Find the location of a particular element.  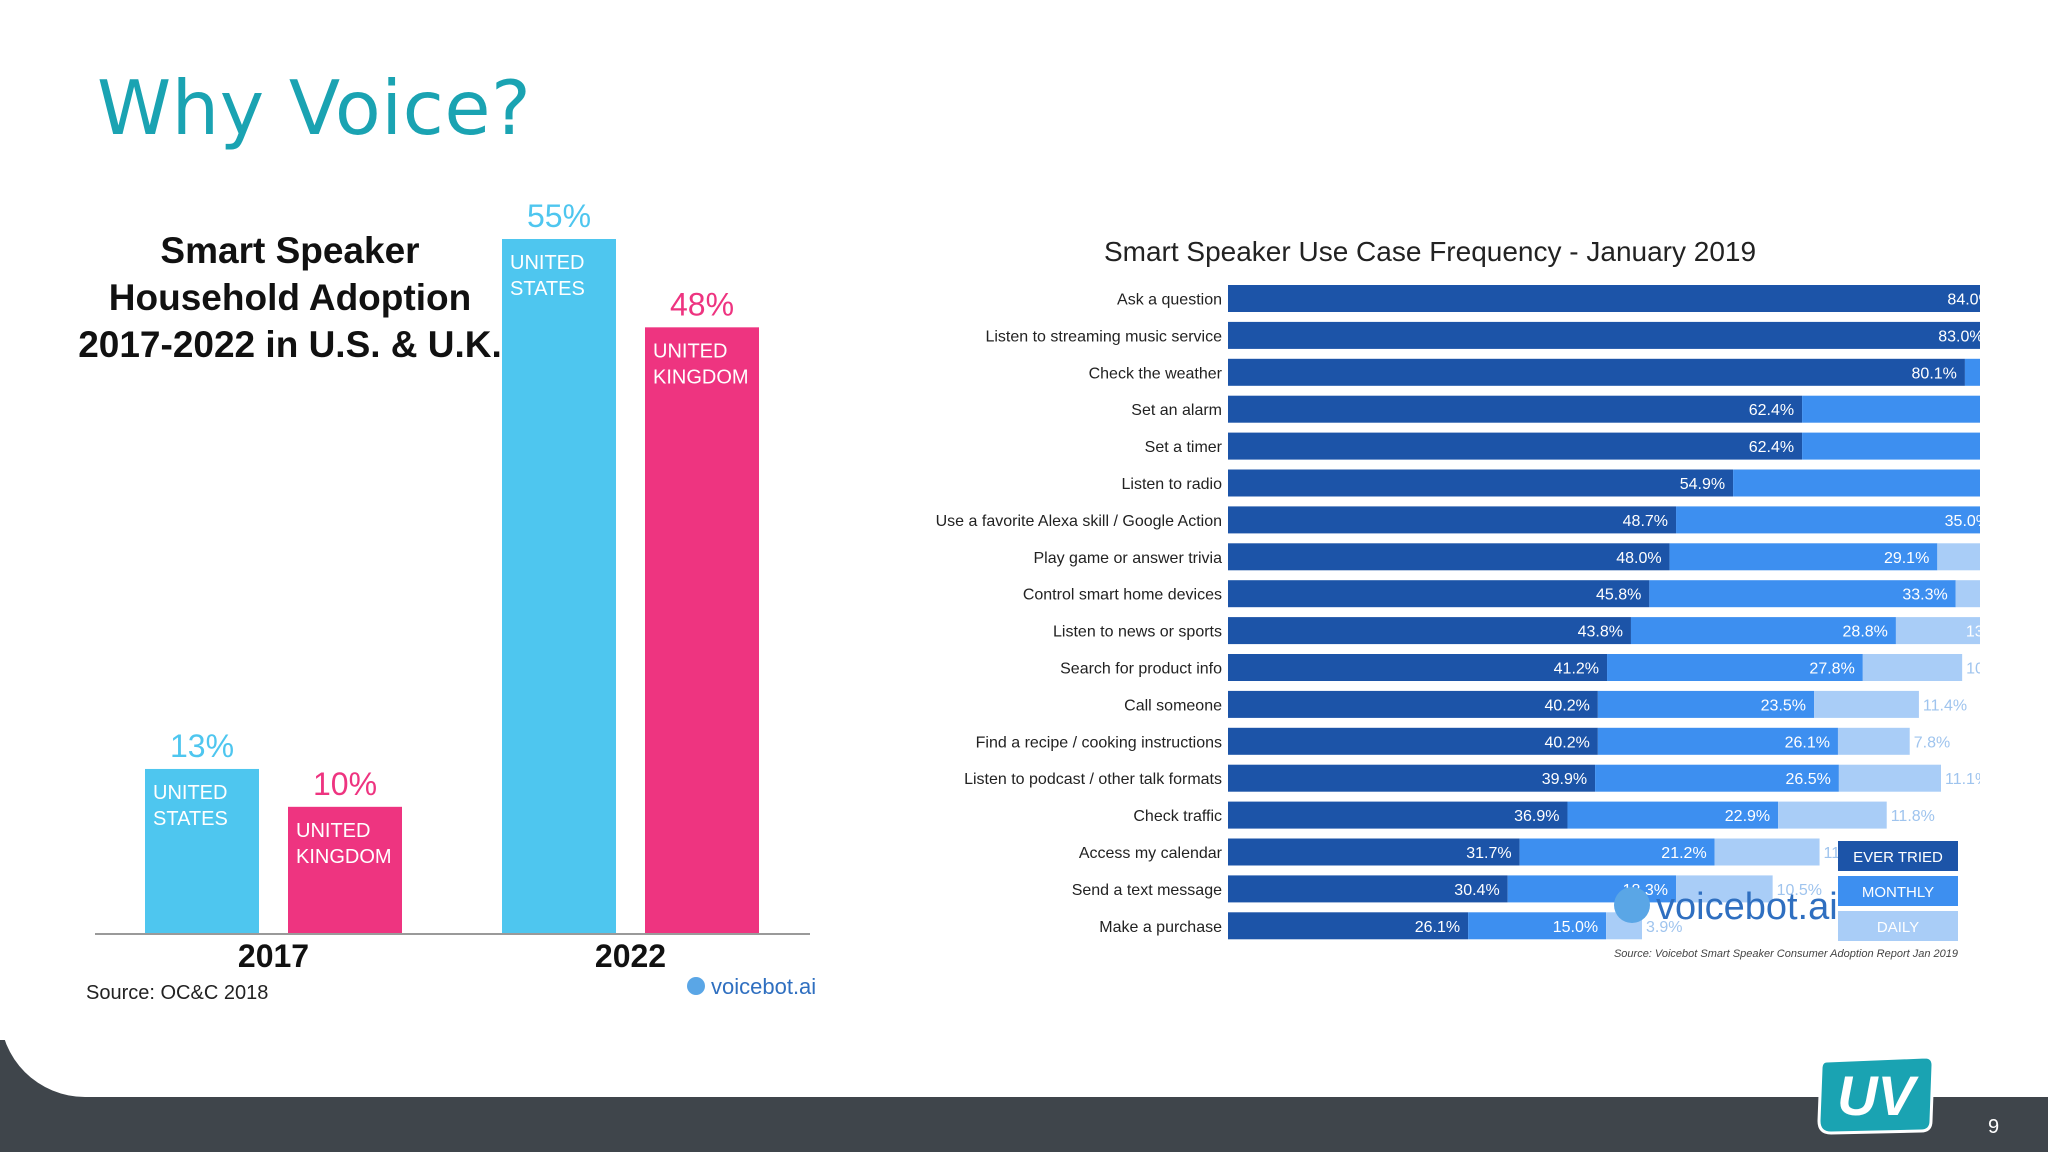

adoption-value-label: 48% is located at coordinates (702, 304).